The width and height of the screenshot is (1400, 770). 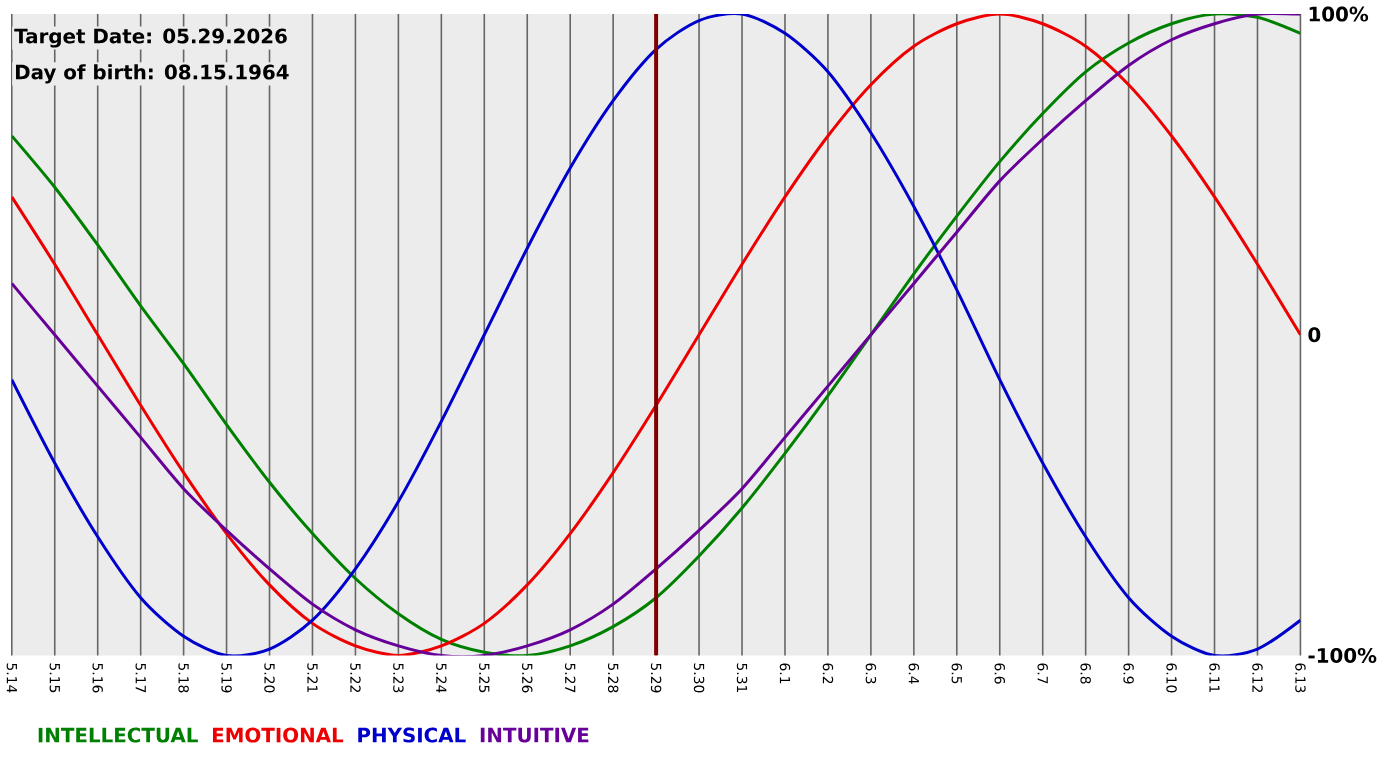 I want to click on text: INTUITIVE, so click(x=534, y=735).